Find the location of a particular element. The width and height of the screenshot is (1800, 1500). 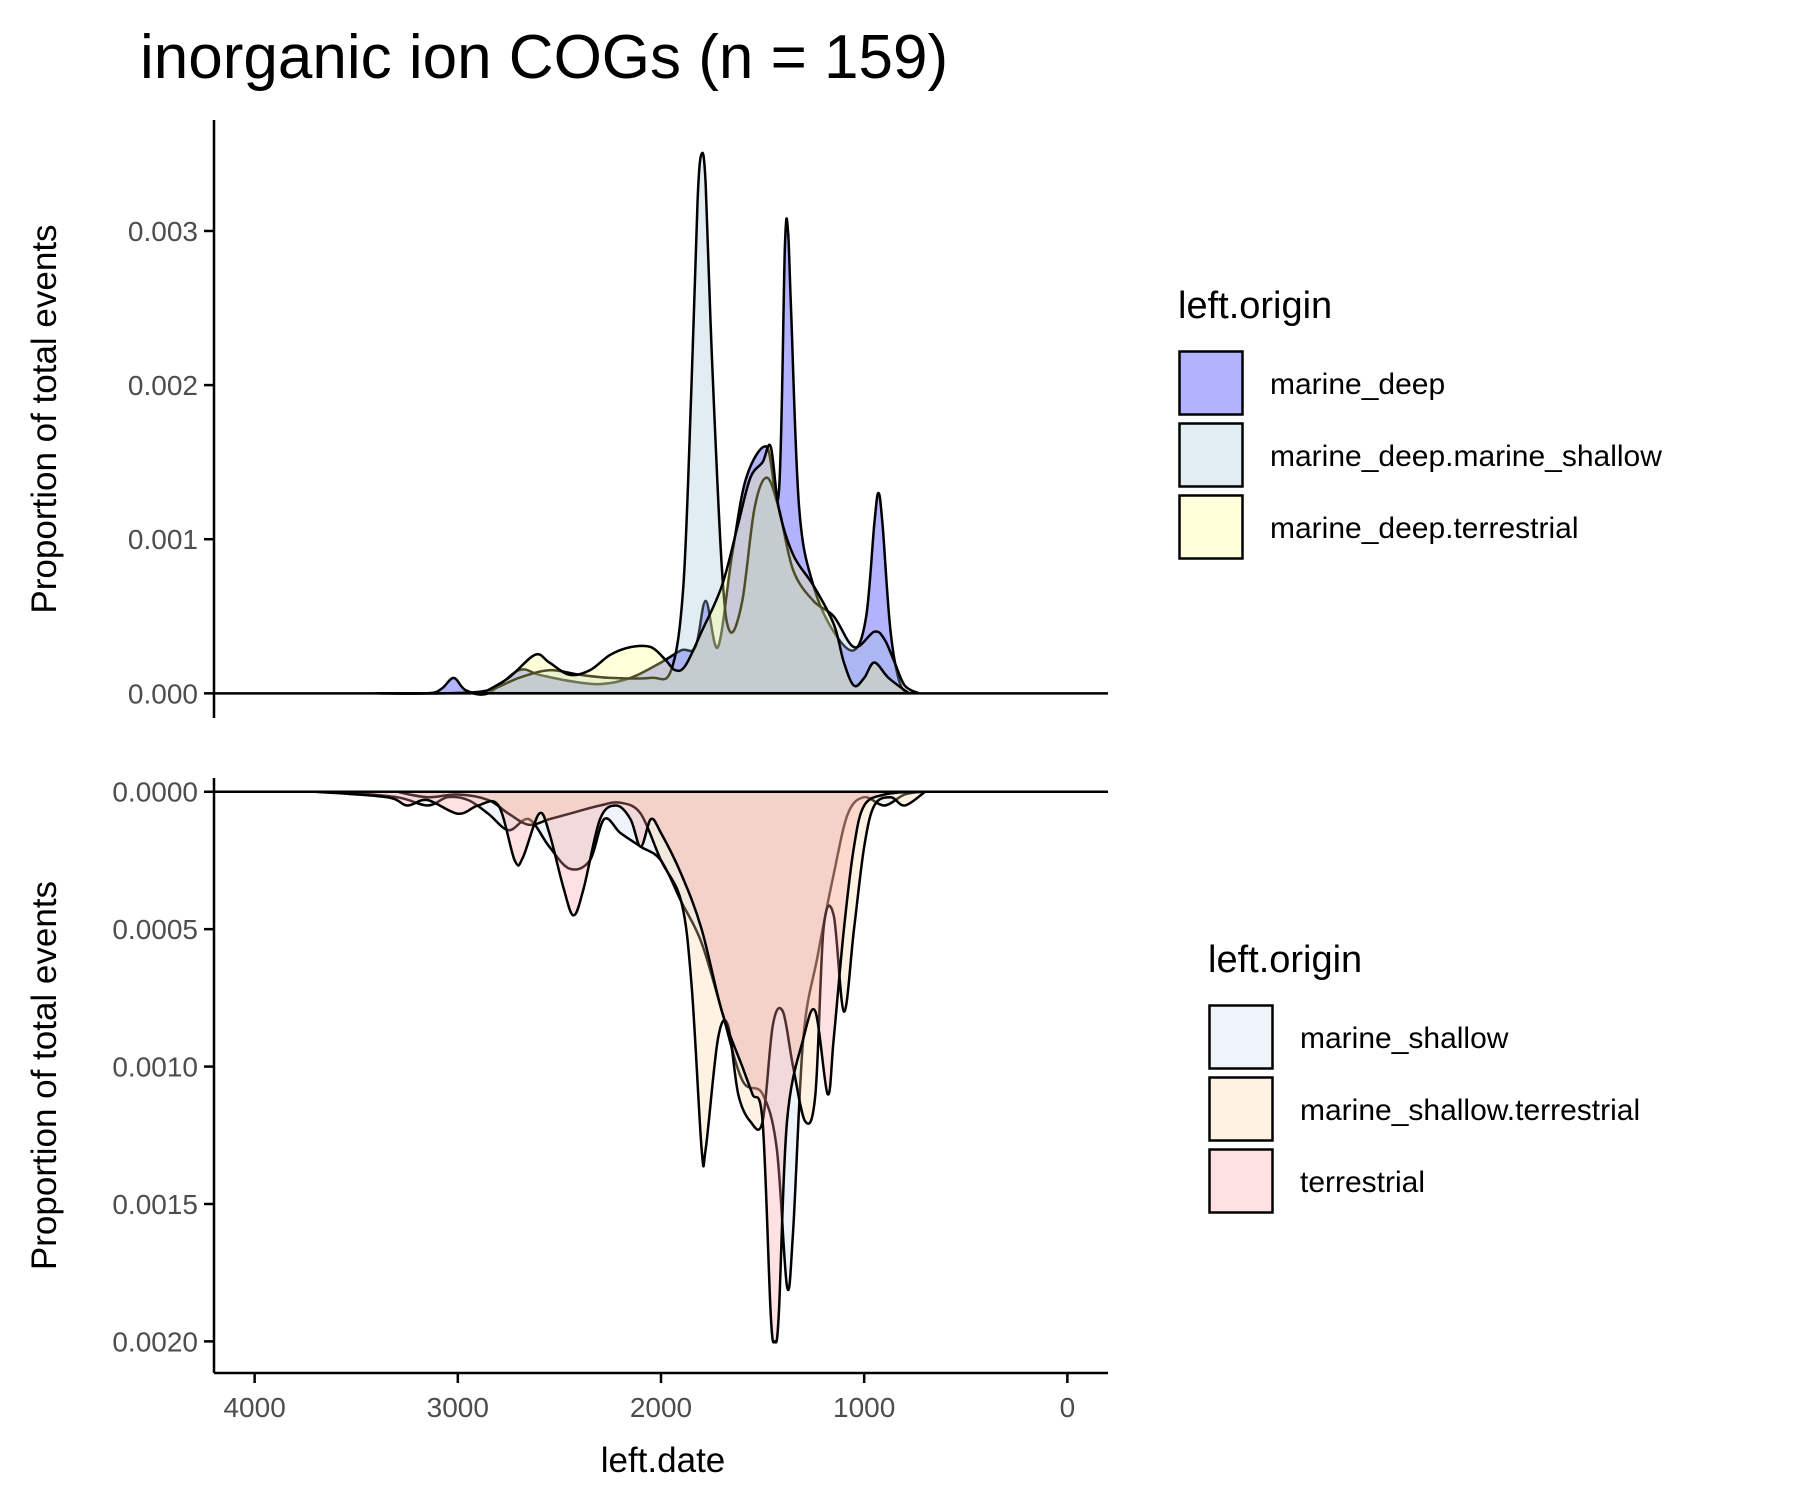

legend-label: marine_deep.terrestrial is located at coordinates (1424, 528).